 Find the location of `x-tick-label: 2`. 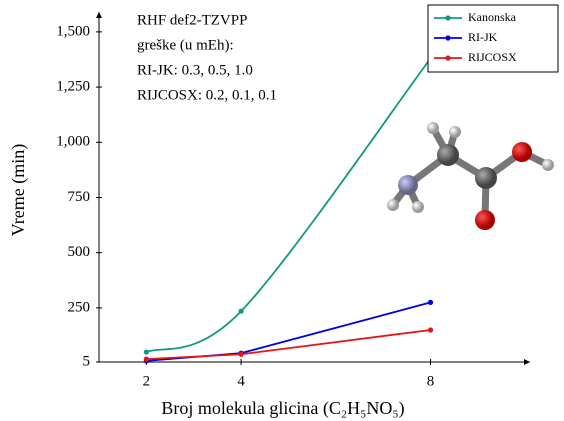

x-tick-label: 2 is located at coordinates (147, 381).